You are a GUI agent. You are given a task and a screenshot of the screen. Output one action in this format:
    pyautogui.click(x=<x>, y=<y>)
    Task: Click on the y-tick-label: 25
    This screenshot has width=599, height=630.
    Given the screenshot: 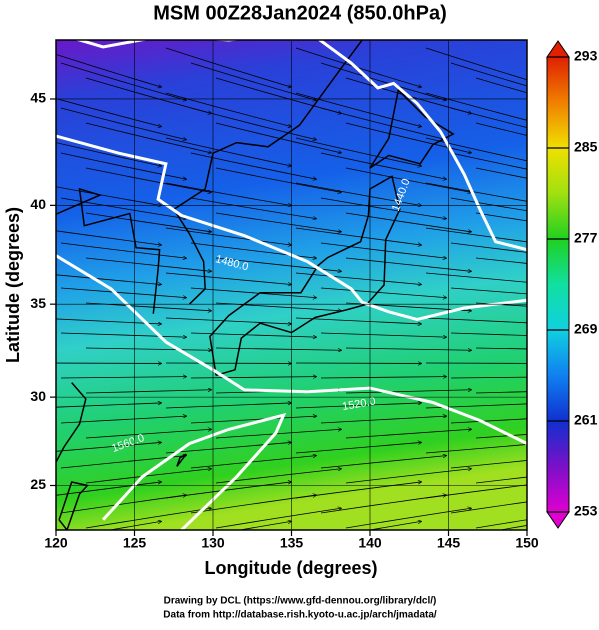 What is the action you would take?
    pyautogui.click(x=38, y=484)
    